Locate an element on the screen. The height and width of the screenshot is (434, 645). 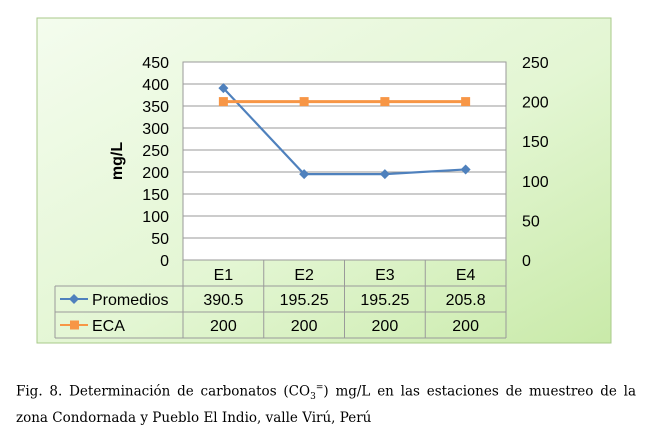
y-tick-label: 250 is located at coordinates (155, 151).